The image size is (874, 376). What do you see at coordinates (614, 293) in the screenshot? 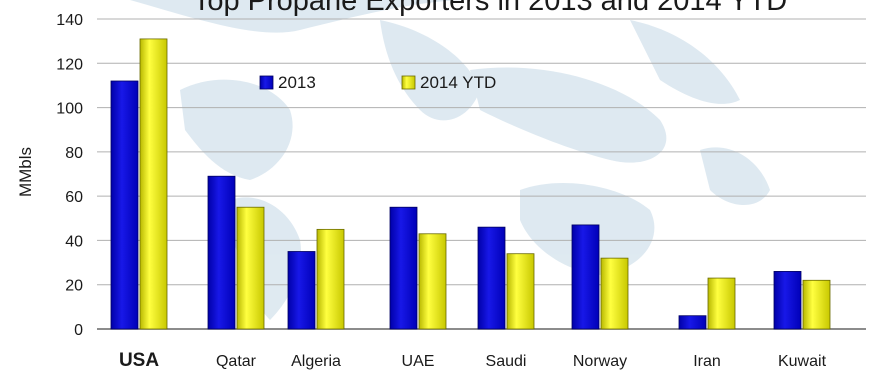
I see `bar-2014-ytd-norway` at bounding box center [614, 293].